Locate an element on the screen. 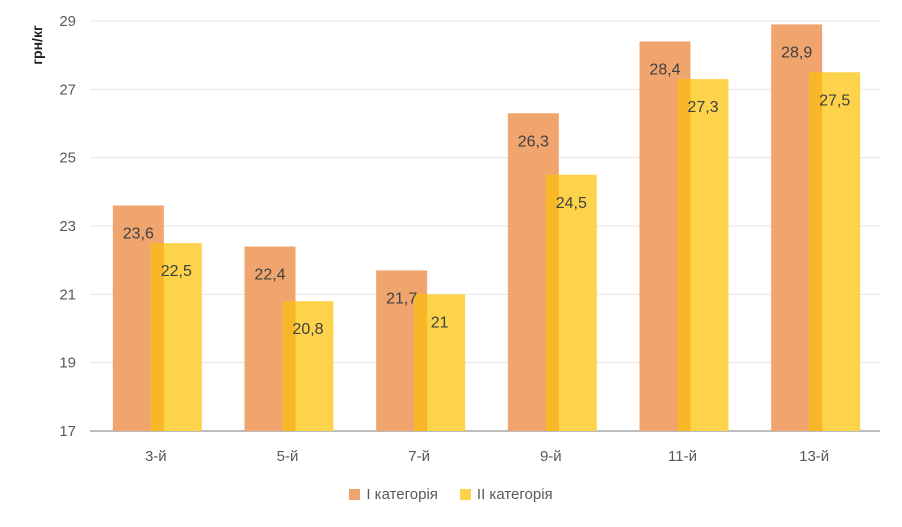 This screenshot has width=902, height=527. x-tick-label: 13-й is located at coordinates (814, 456).